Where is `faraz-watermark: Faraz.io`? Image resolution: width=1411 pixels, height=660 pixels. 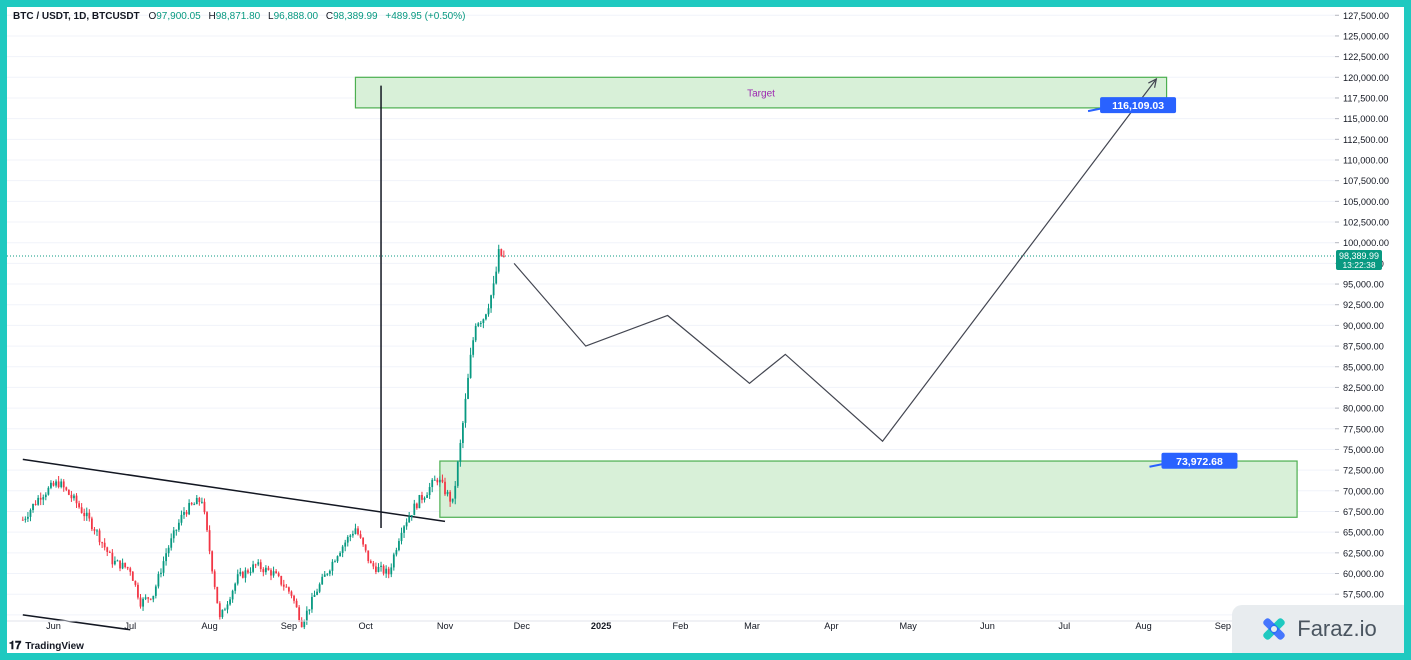 faraz-watermark: Faraz.io is located at coordinates (1318, 629).